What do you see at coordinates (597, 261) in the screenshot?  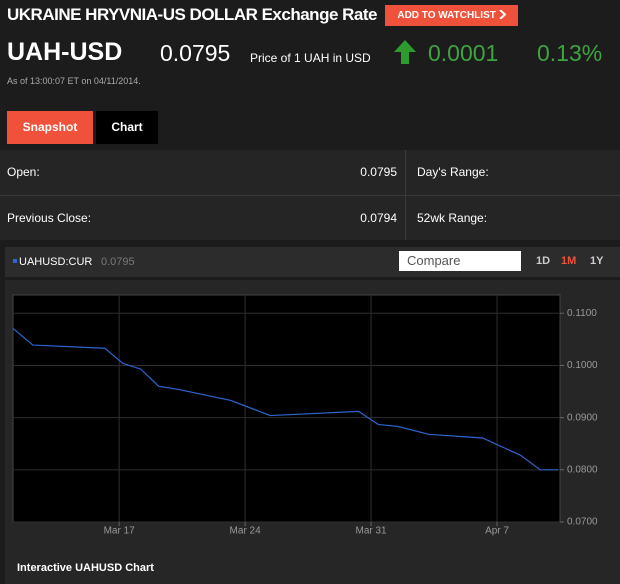 I see `range-button: 1Y` at bounding box center [597, 261].